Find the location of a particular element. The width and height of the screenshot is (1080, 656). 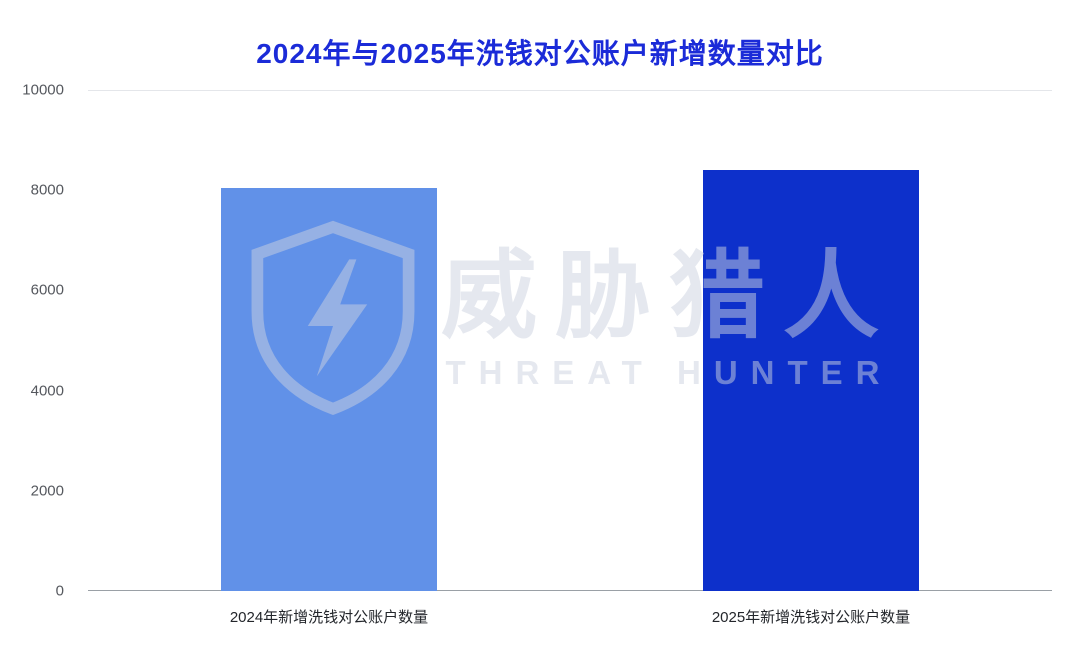

bar-2025 is located at coordinates (811, 380).